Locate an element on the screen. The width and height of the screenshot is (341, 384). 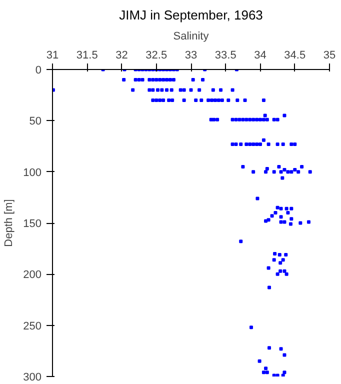
x-tick-label: 33.5 is located at coordinates (225, 56).